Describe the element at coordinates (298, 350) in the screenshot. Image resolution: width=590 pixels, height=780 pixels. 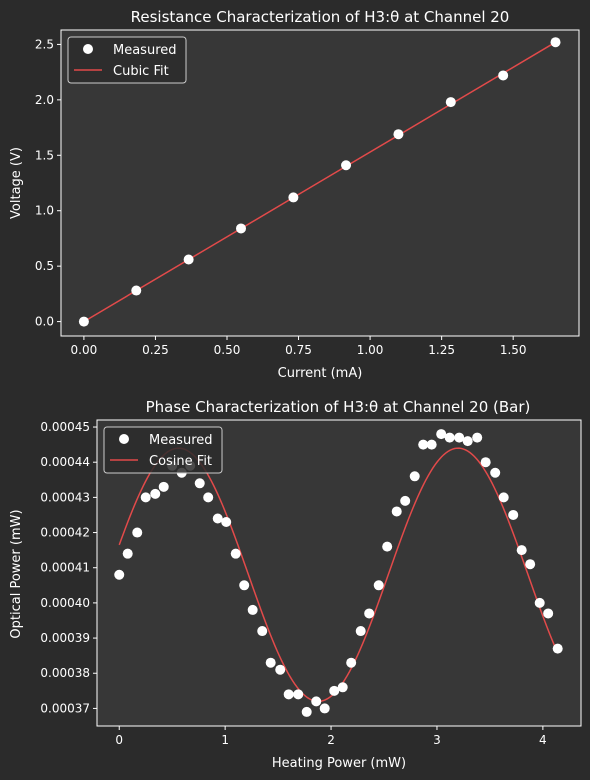
I see `x-tick-label: 0.75` at that location.